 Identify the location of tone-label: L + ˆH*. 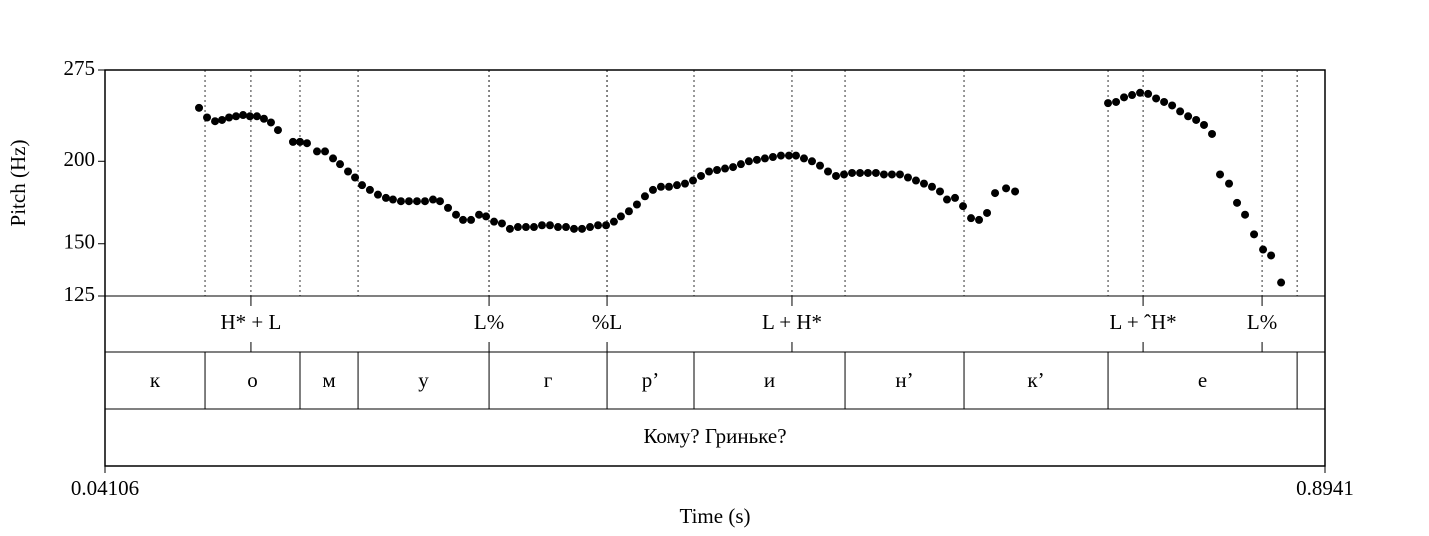
(1143, 322).